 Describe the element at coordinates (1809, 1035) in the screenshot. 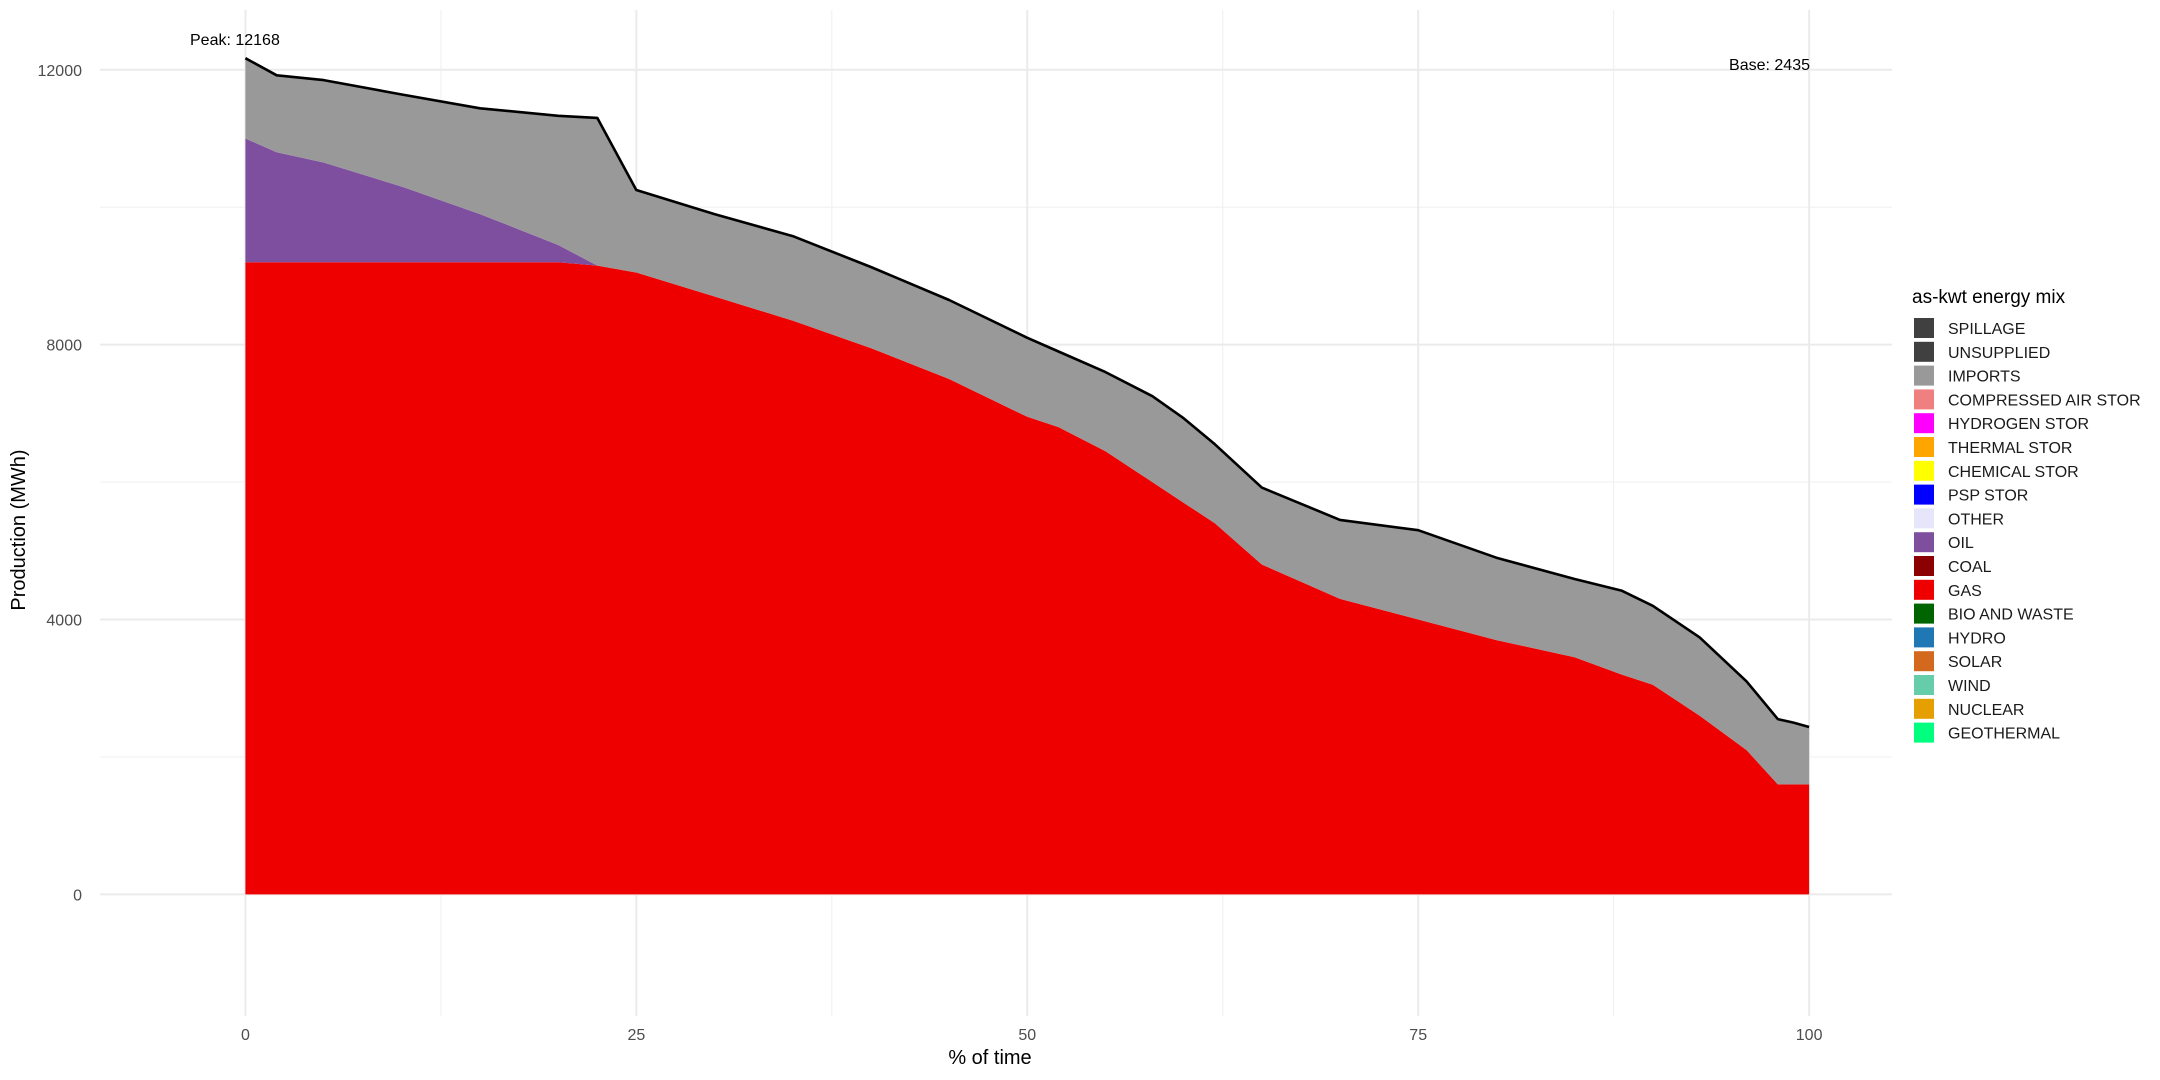

I see `x-tick-label: 100` at that location.